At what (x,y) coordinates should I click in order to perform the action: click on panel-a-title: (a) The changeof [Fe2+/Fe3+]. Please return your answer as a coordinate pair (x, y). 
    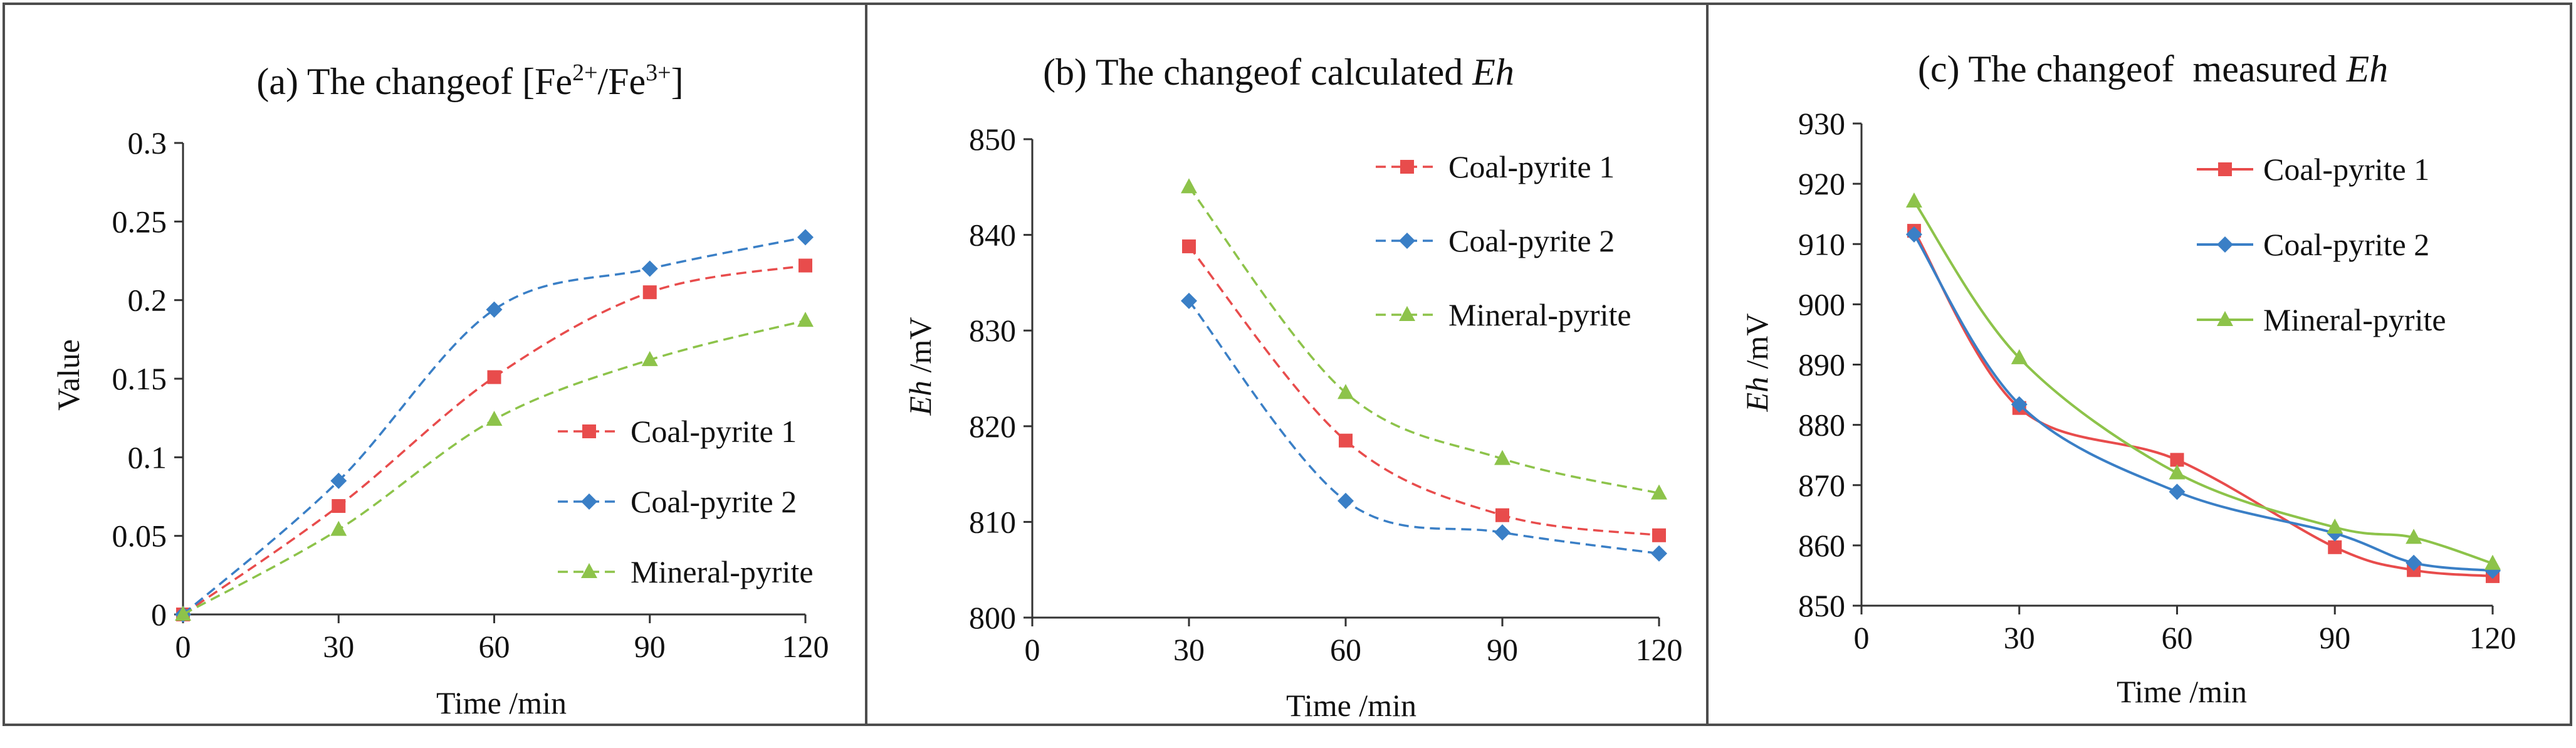
    Looking at the image, I should click on (469, 81).